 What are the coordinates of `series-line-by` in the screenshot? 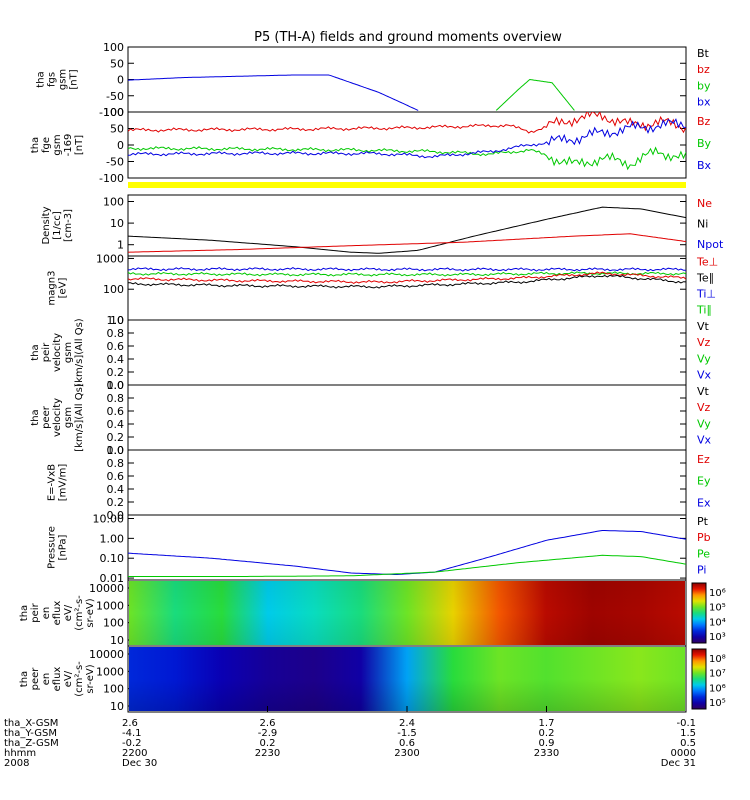 It's located at (535, 94).